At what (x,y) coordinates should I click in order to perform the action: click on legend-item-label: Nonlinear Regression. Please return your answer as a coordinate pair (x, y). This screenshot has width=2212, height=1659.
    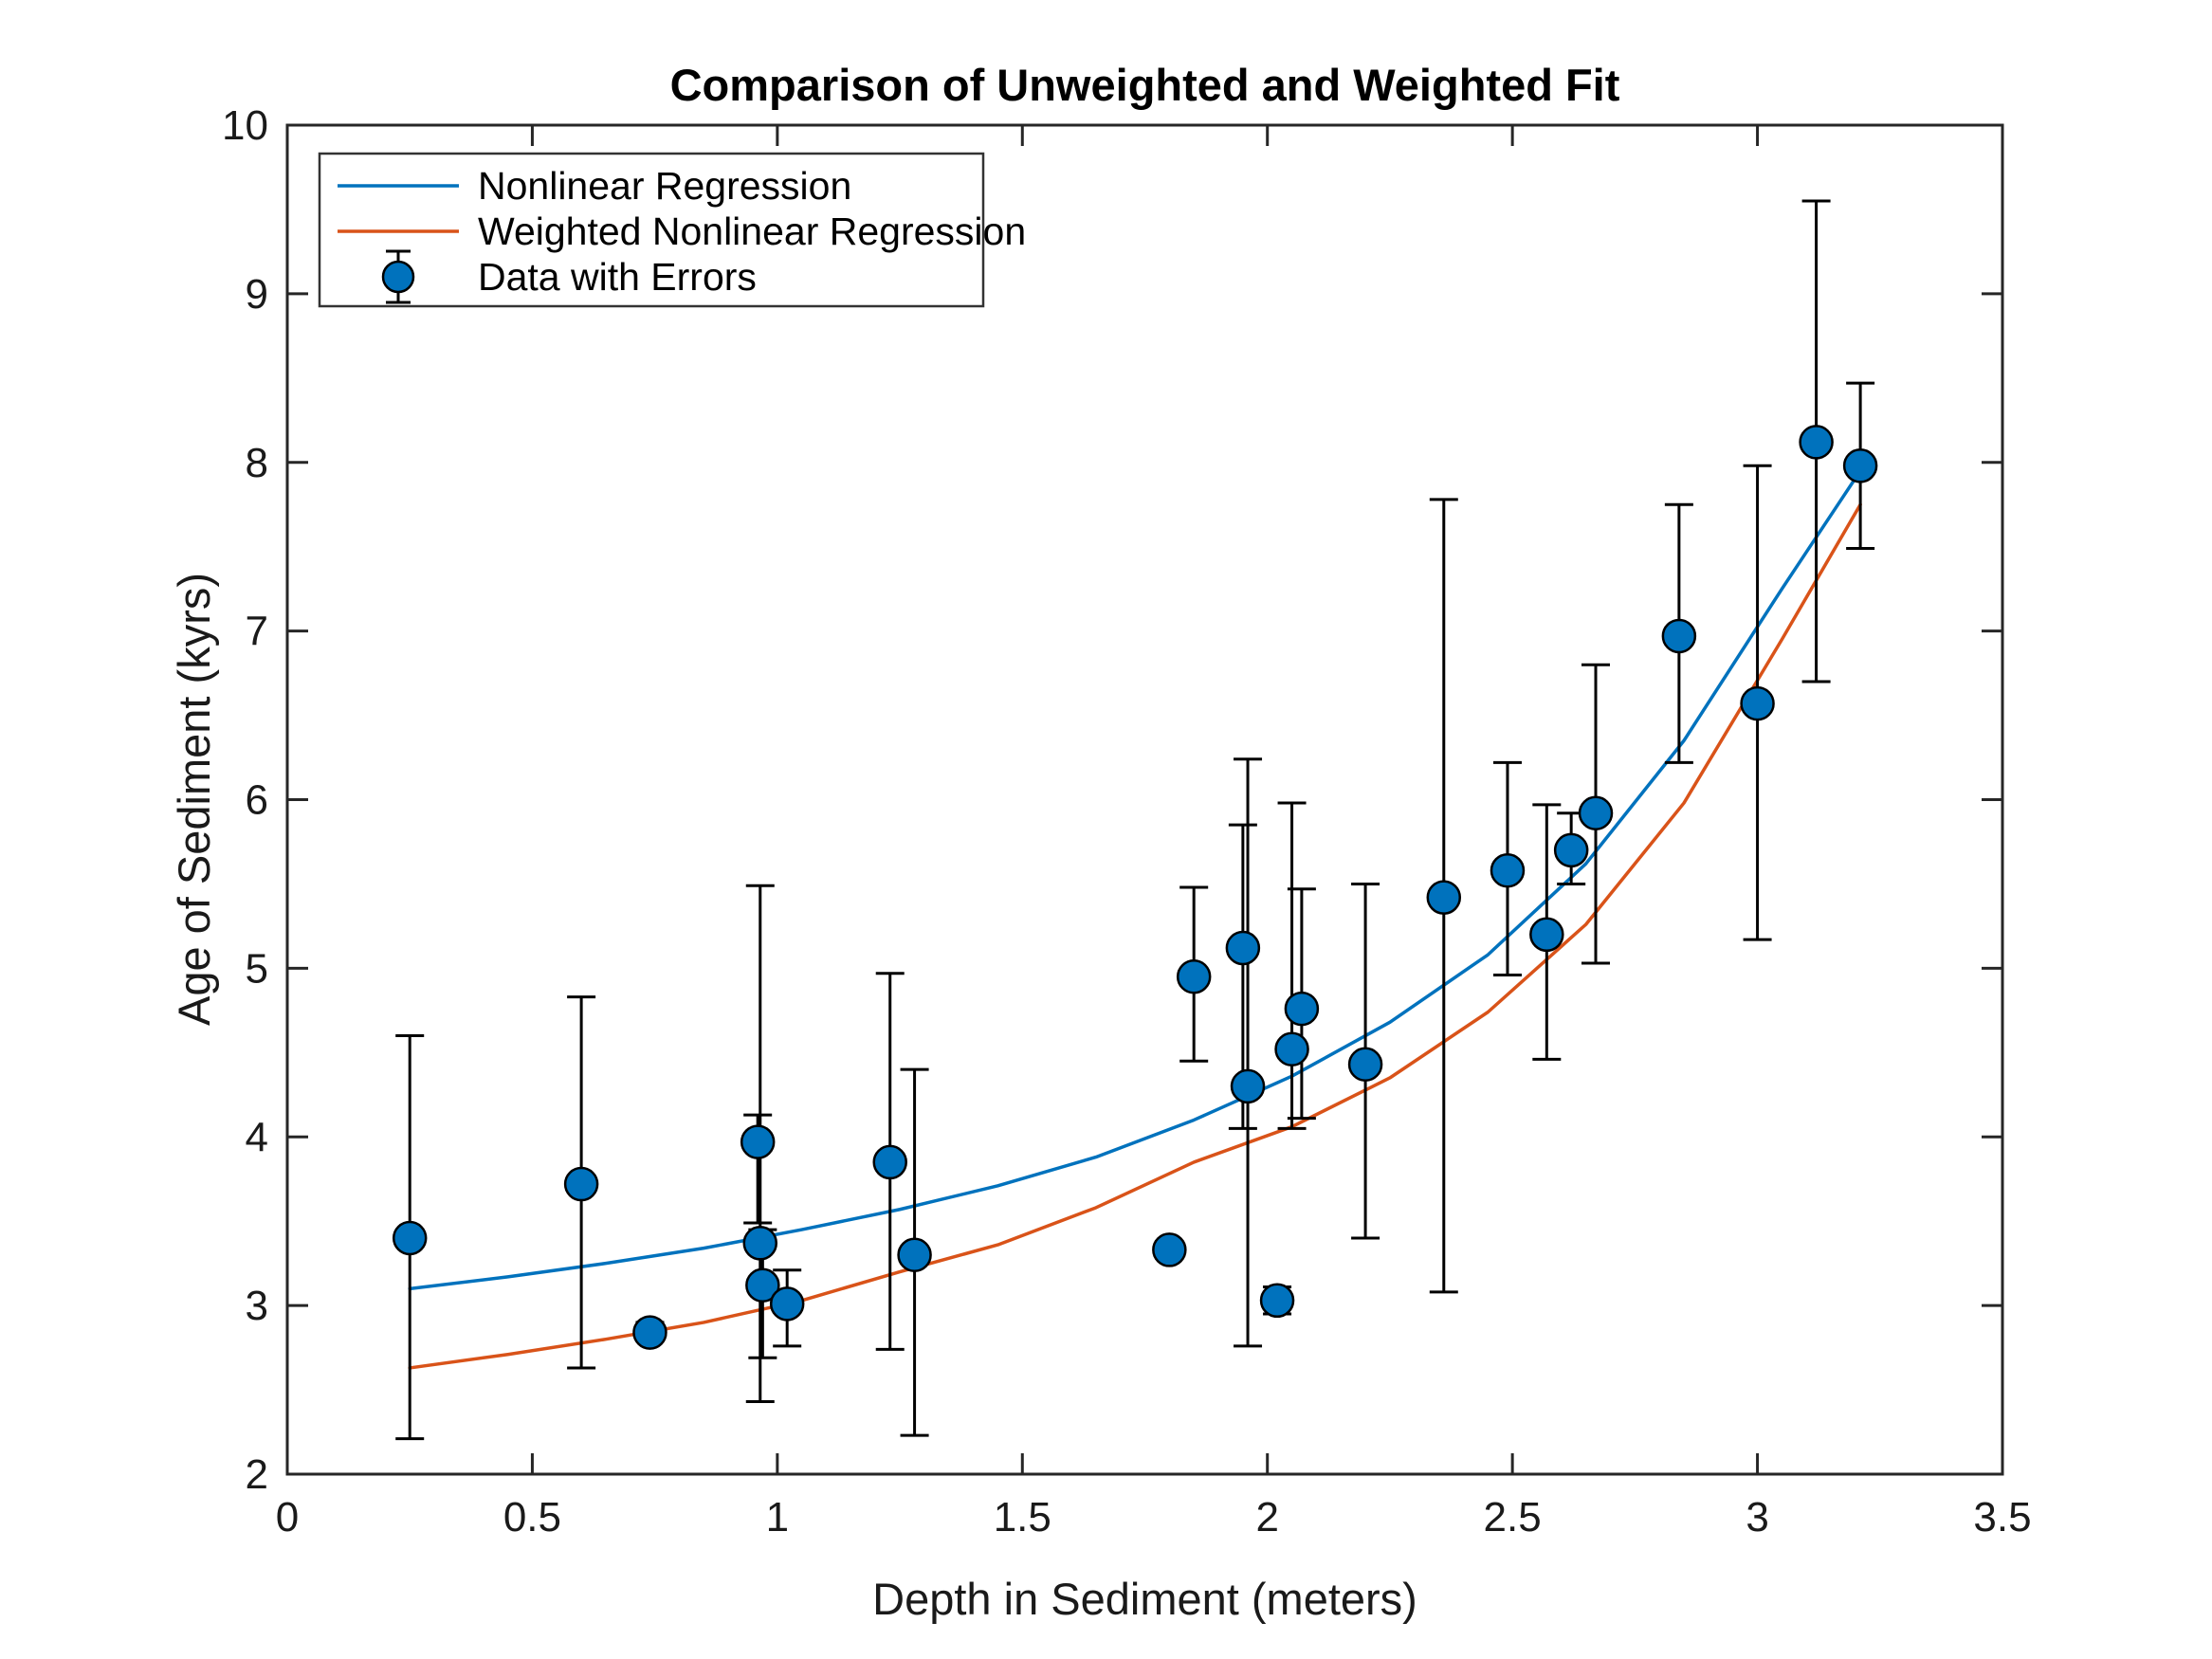
    Looking at the image, I should click on (664, 186).